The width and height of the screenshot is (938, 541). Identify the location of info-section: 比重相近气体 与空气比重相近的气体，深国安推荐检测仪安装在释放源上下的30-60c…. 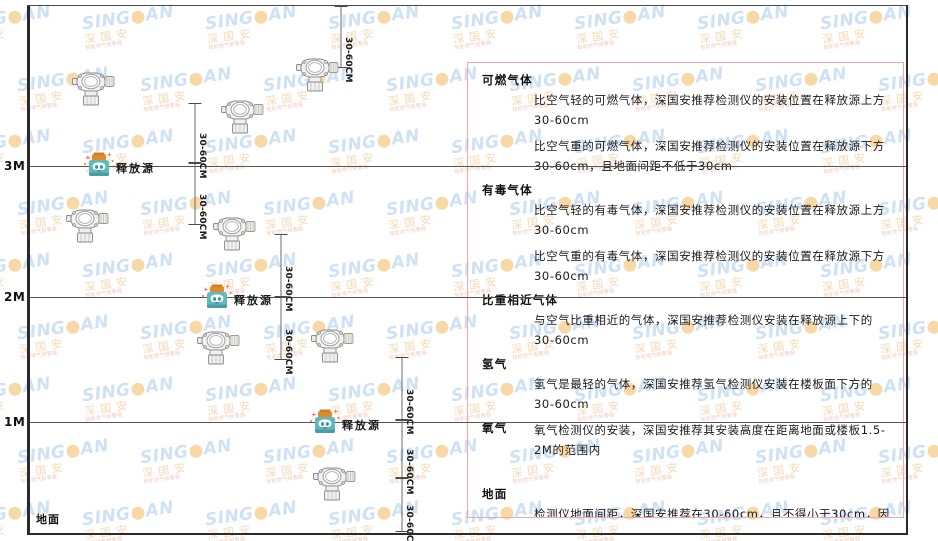
(687, 321).